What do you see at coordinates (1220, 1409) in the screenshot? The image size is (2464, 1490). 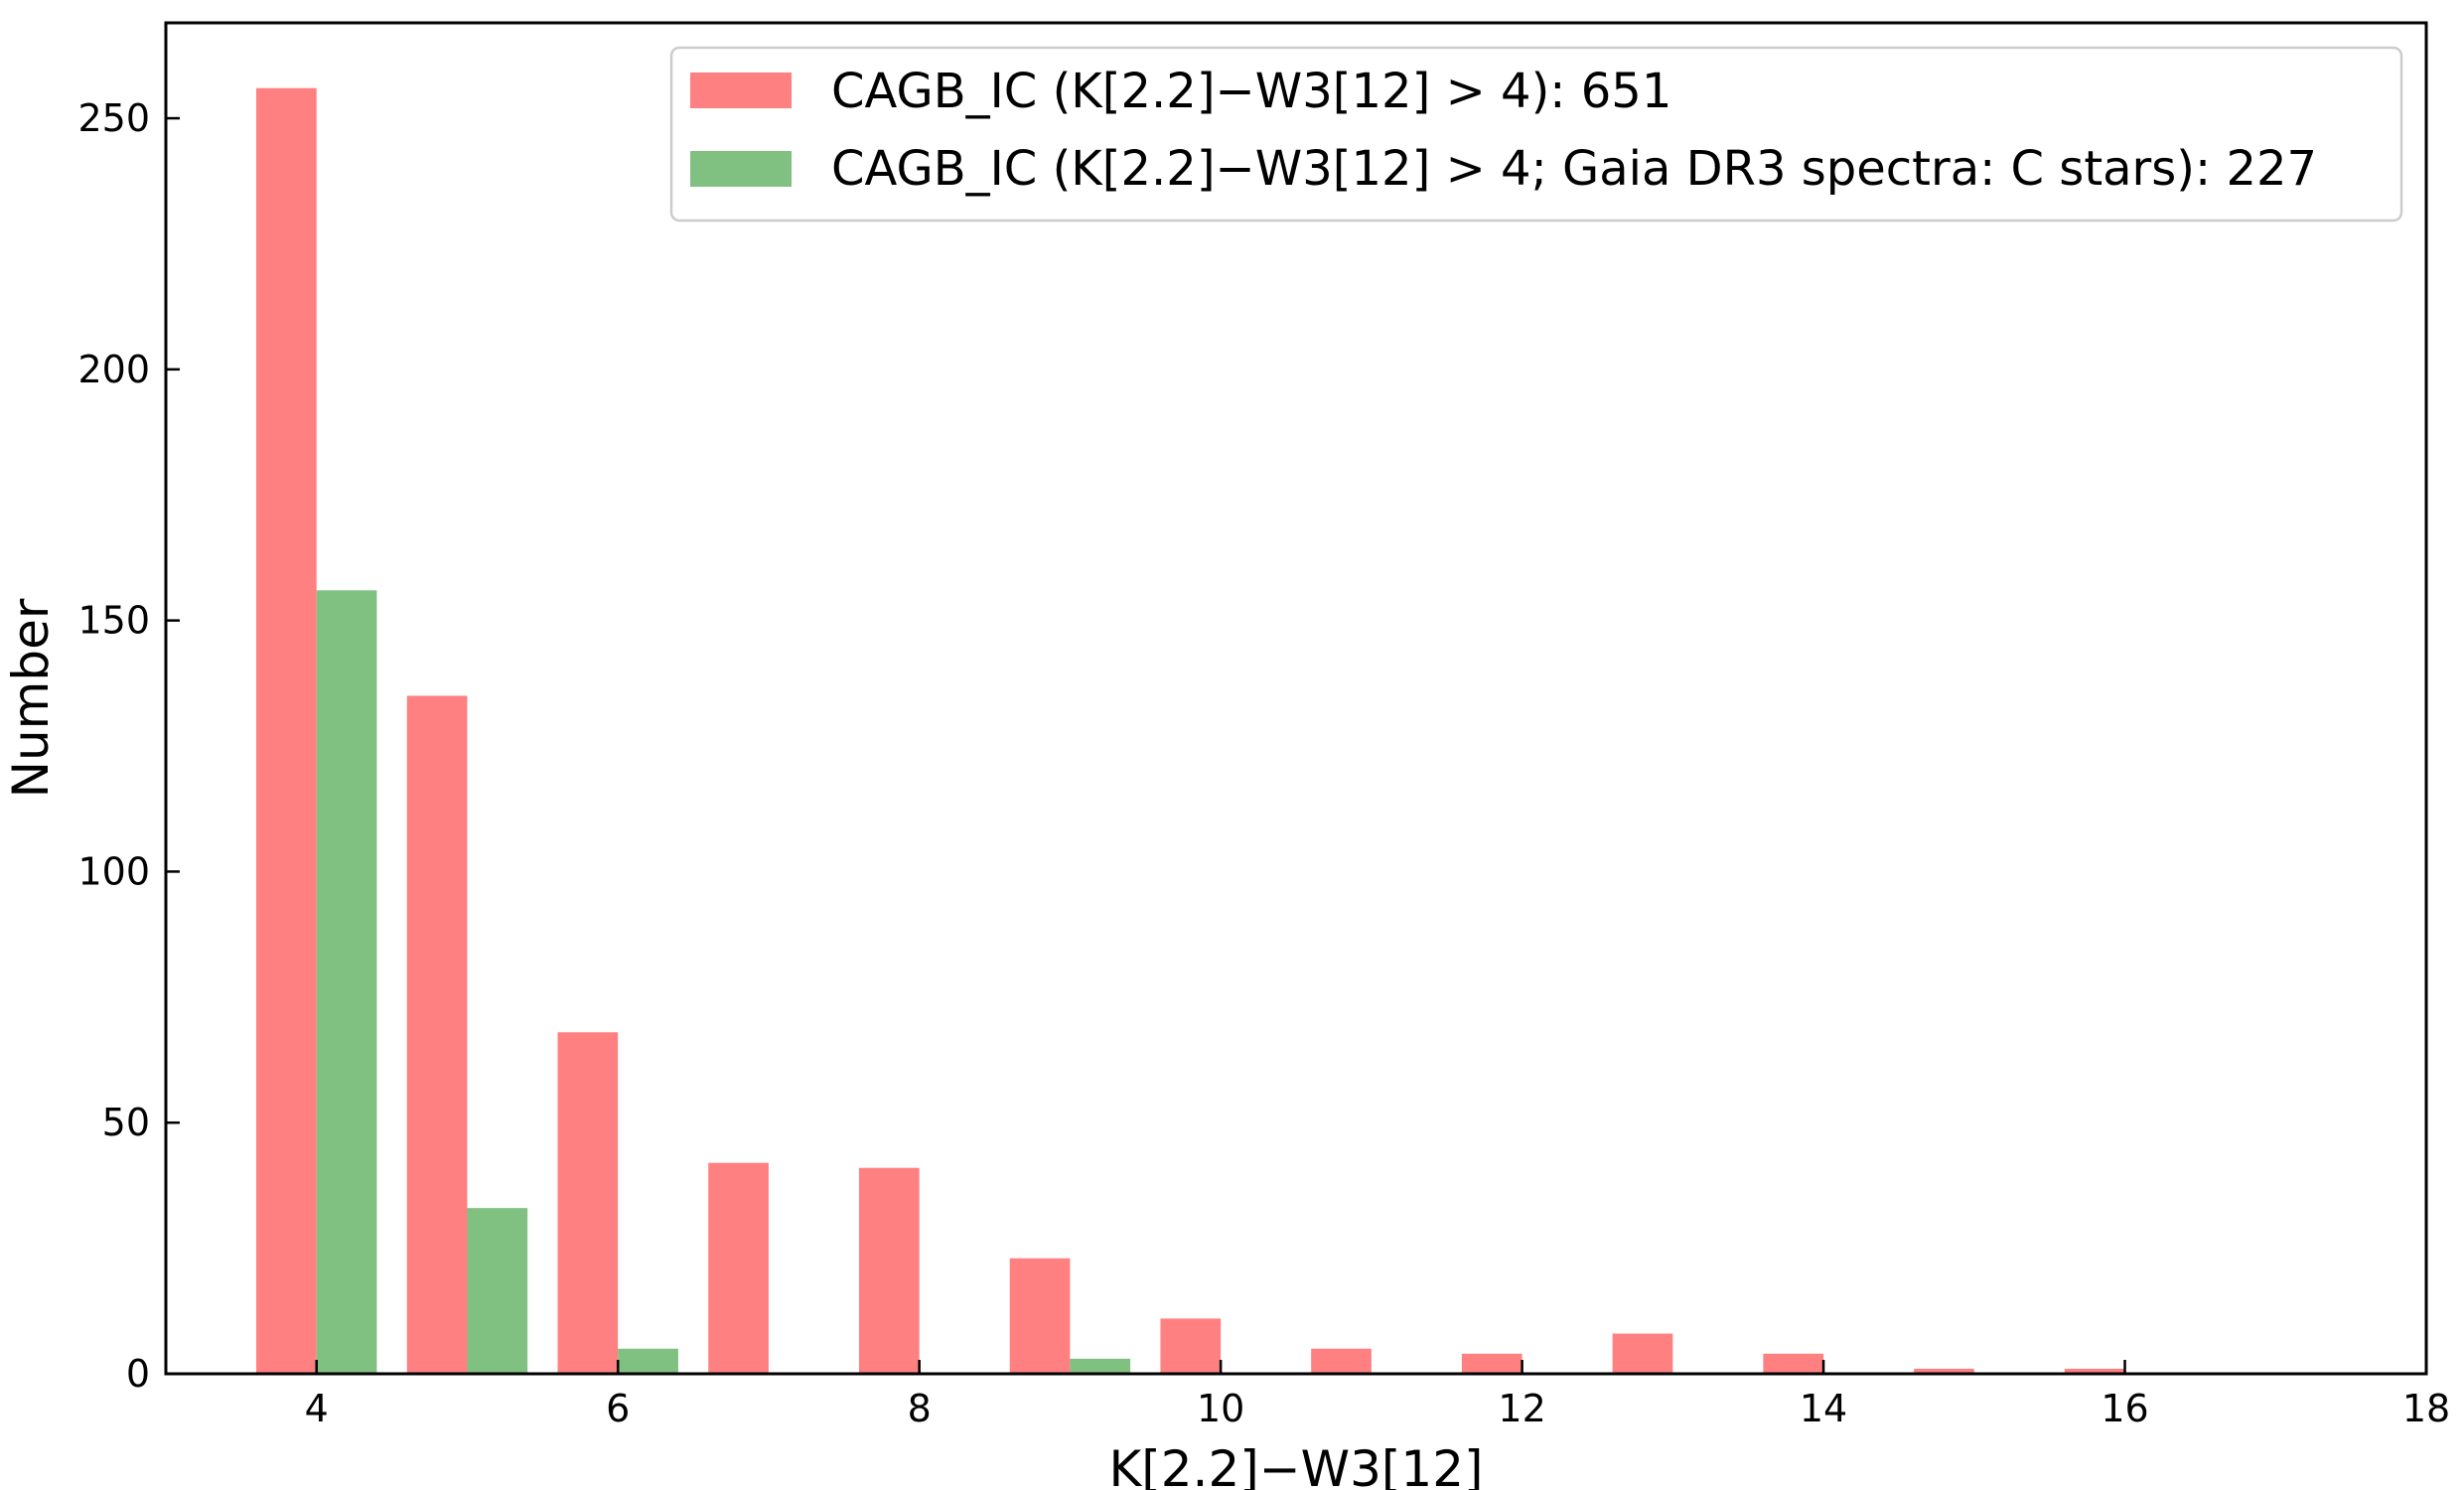 I see `x-tick-label-10: 10` at bounding box center [1220, 1409].